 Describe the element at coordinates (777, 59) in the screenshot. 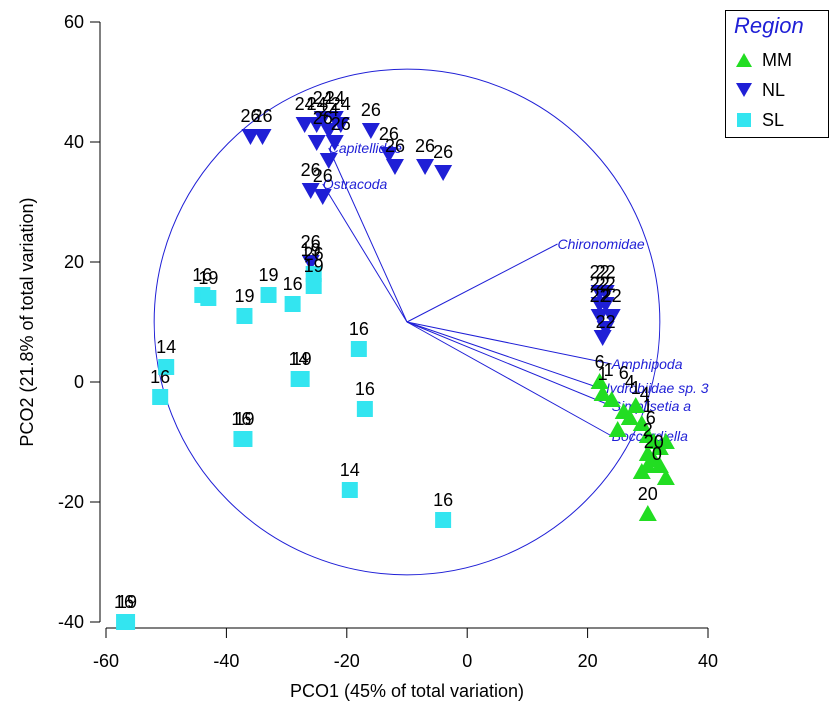

I see `legend-label: MM` at that location.